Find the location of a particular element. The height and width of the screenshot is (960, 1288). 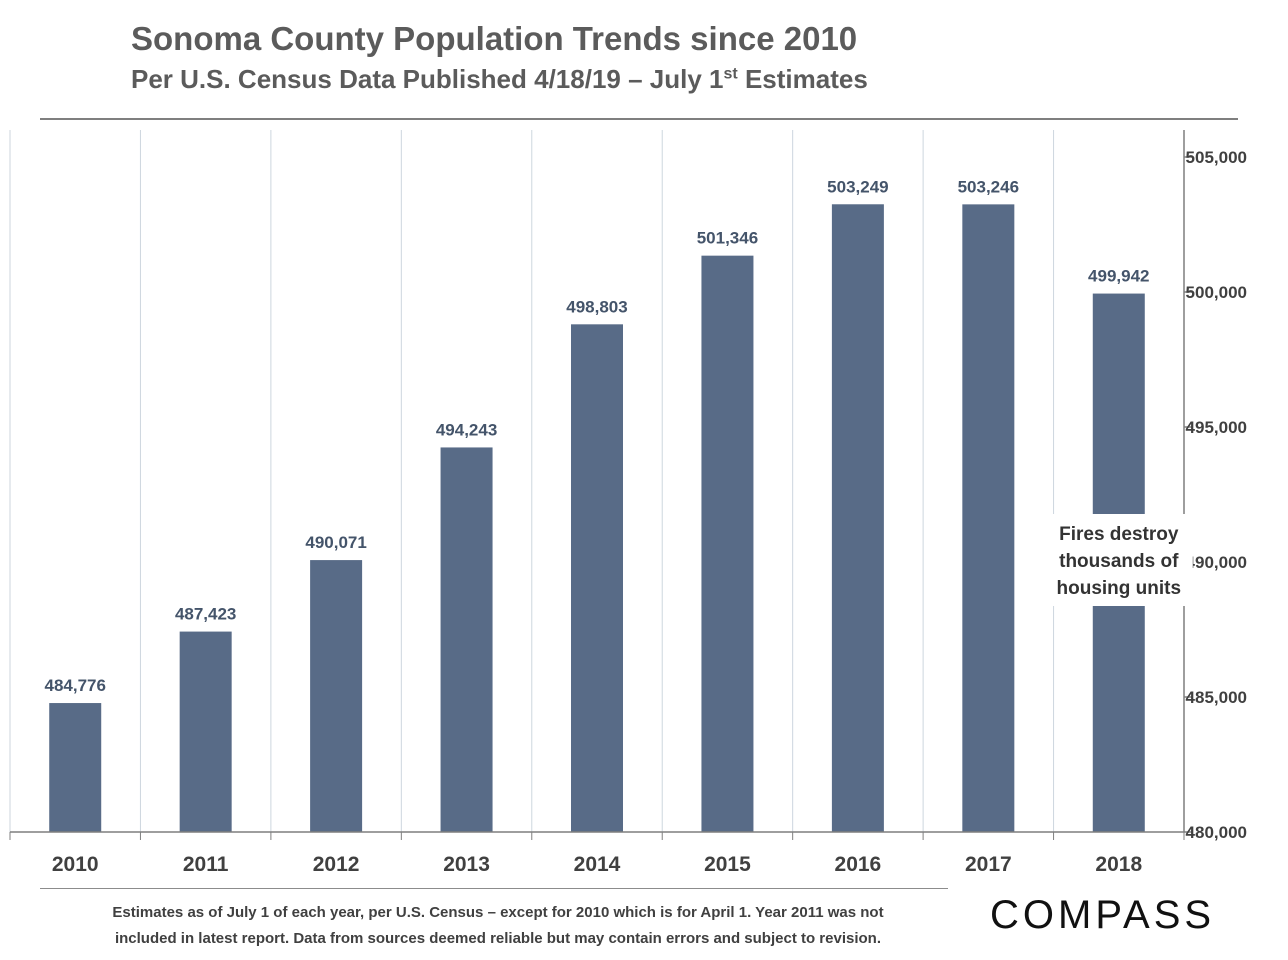

annotation-line-1: Fires destroy is located at coordinates (1119, 534).